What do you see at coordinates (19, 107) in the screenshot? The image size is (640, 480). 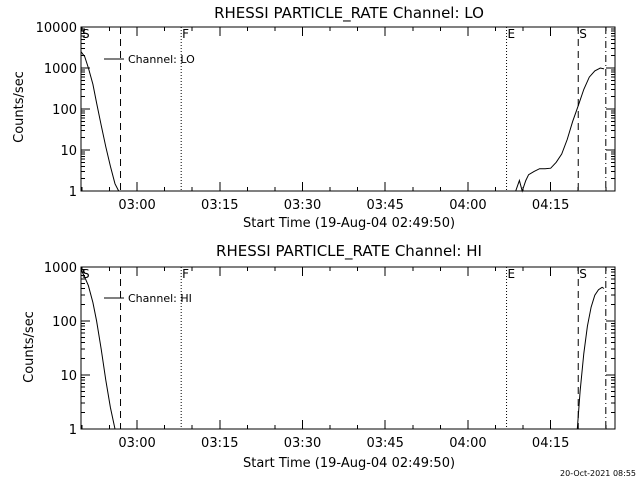 I see `lo-y-axis-label: Counts/sec` at bounding box center [19, 107].